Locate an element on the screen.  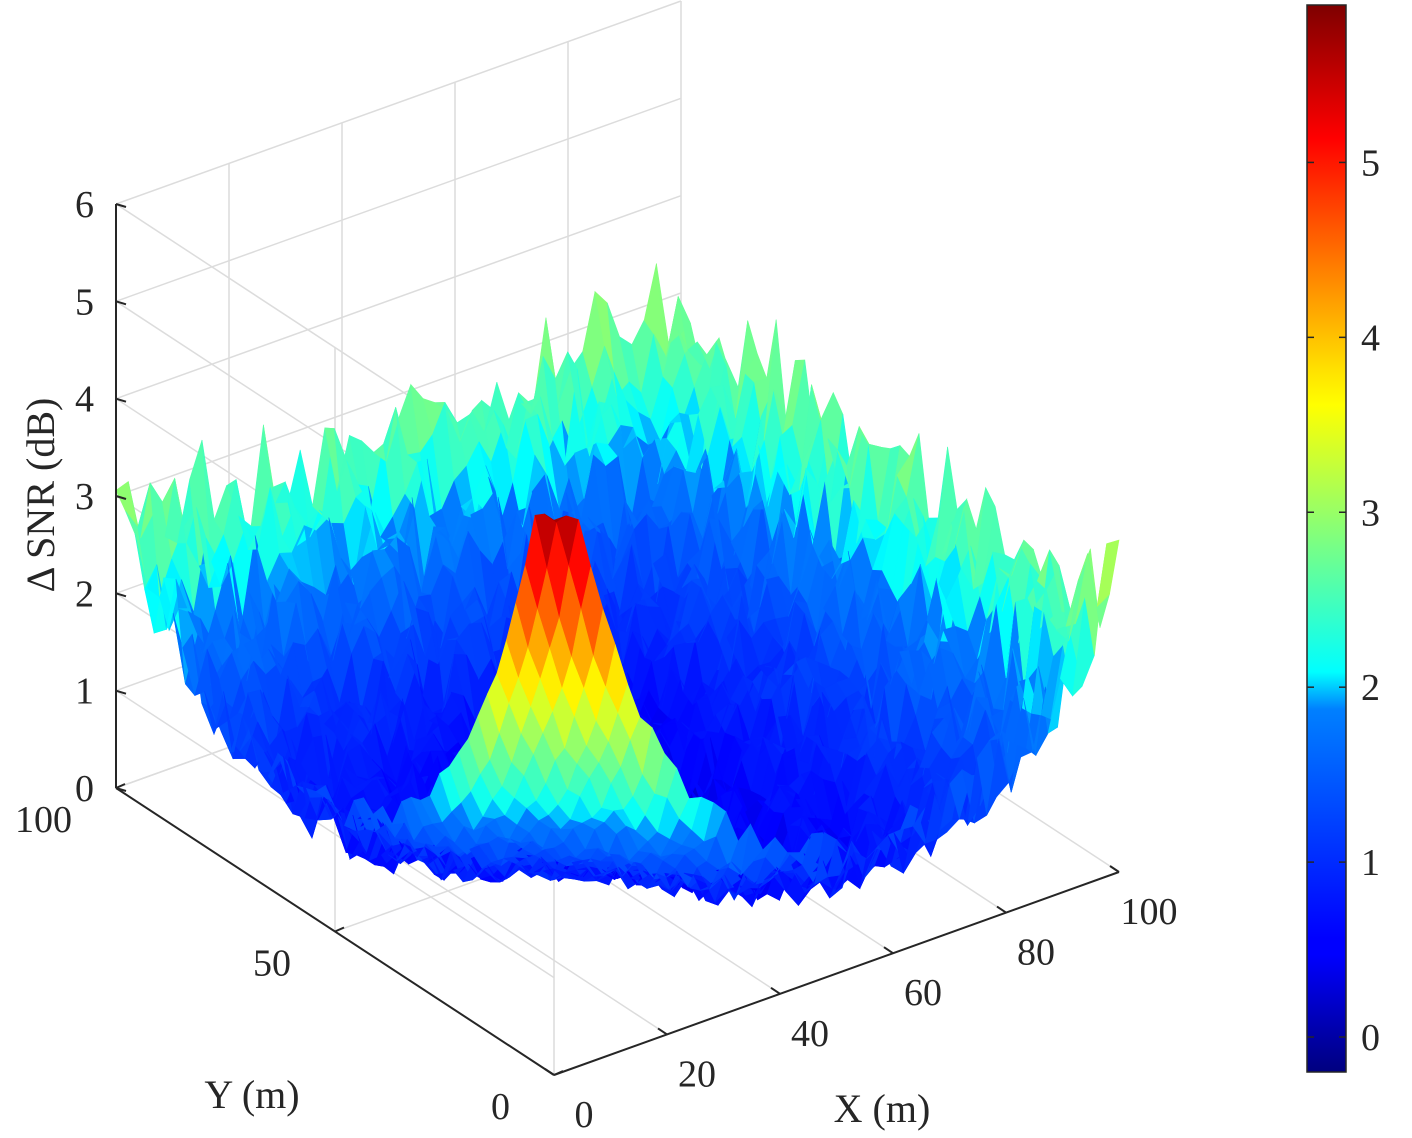
colorbar: 0 1 2 3 4 5 is located at coordinates (1343, 538).